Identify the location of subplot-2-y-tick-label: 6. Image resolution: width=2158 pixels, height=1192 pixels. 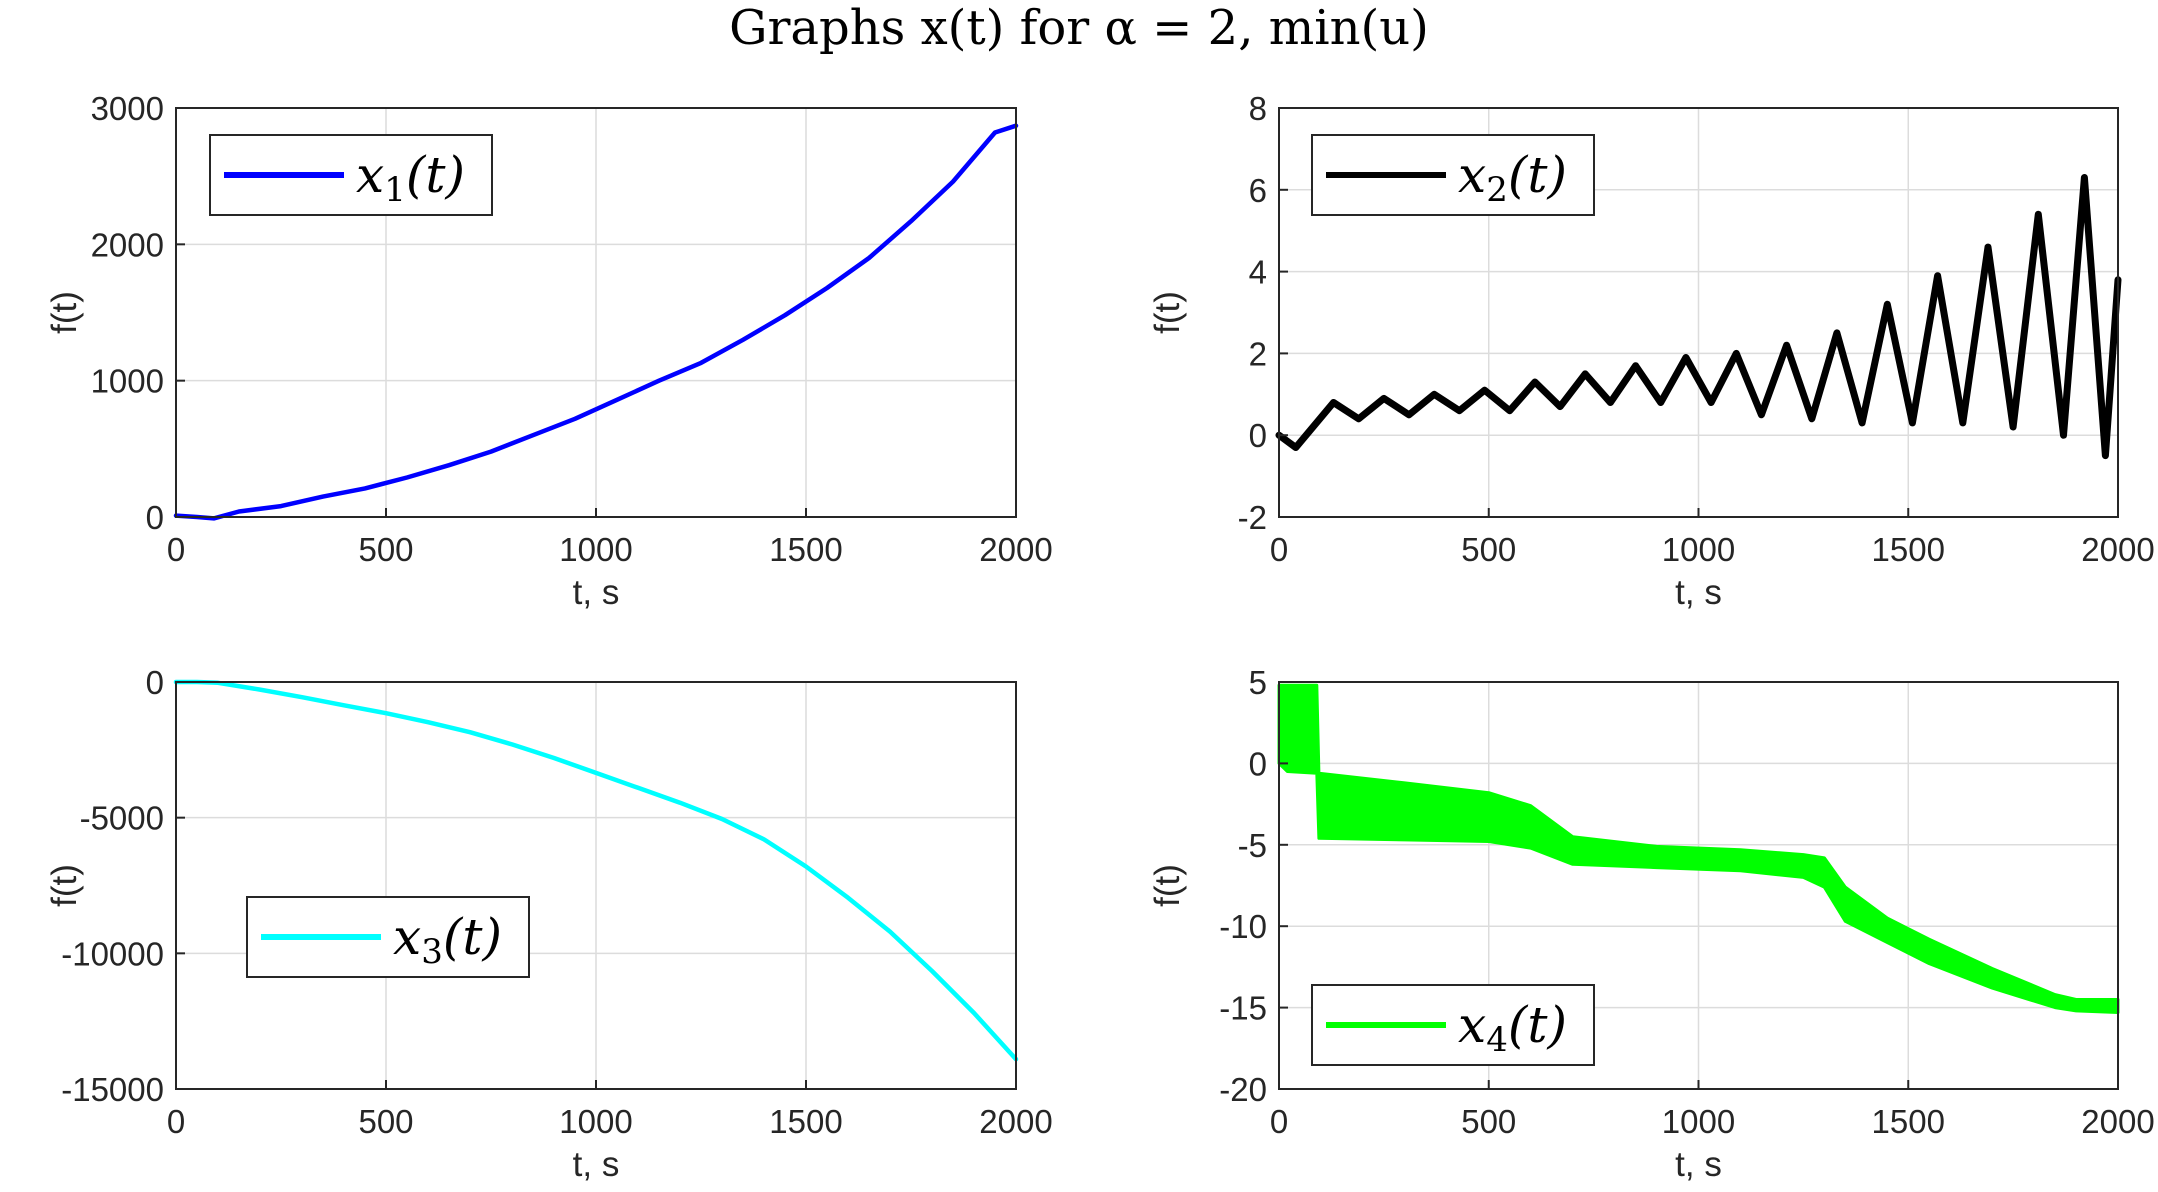
(1258, 190).